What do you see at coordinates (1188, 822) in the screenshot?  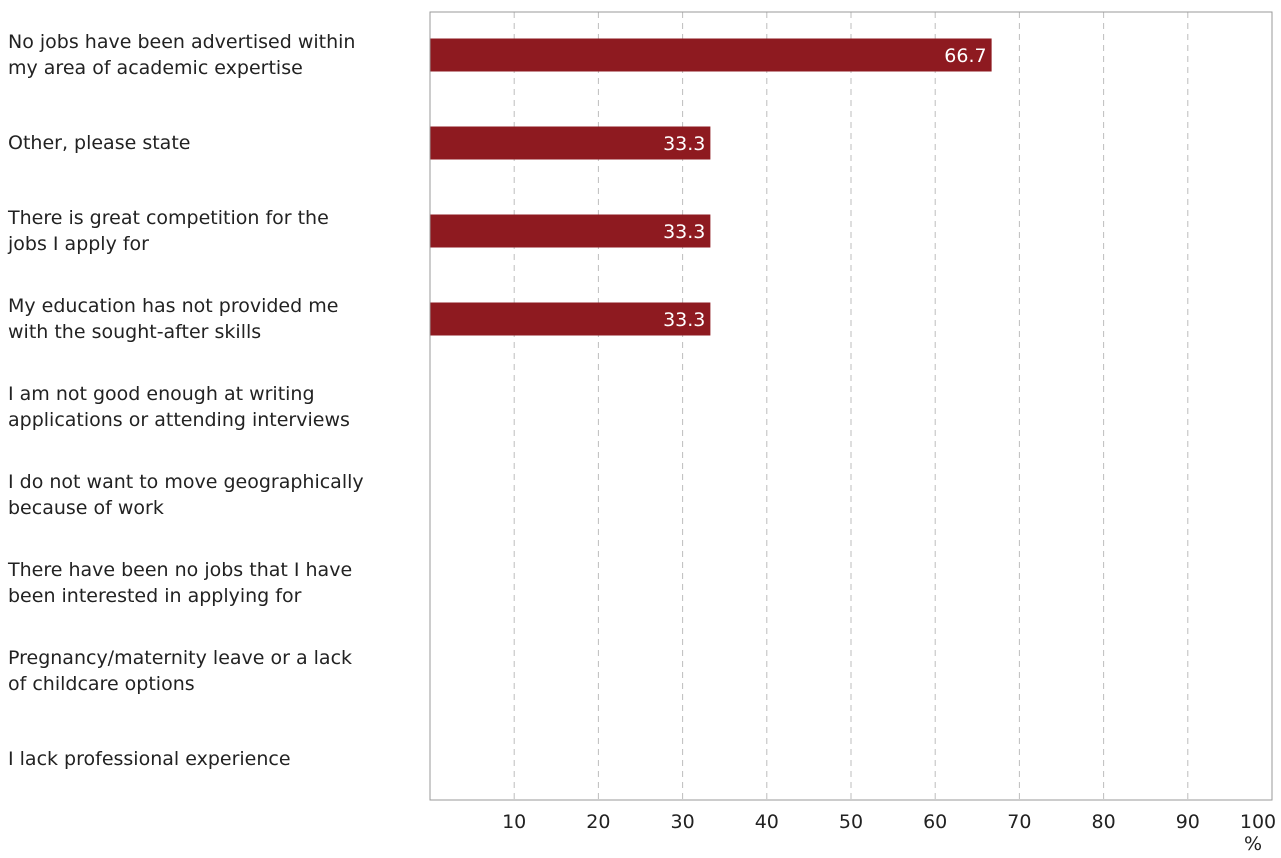 I see `x-tick-label: 90` at bounding box center [1188, 822].